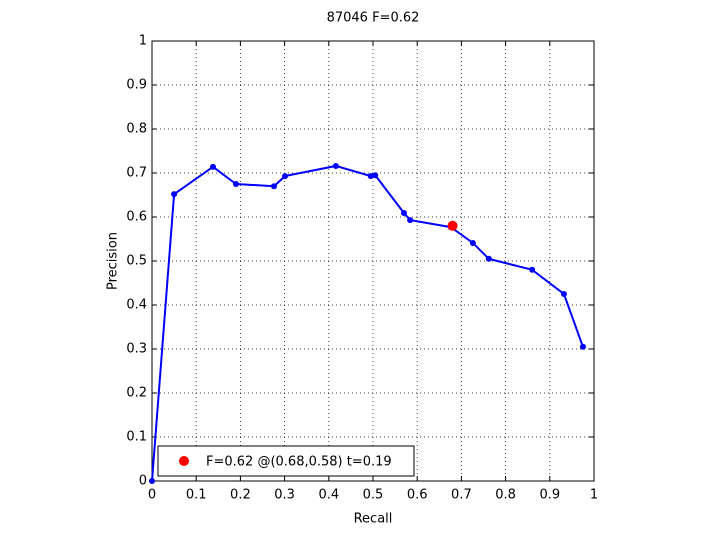  What do you see at coordinates (136, 129) in the screenshot?
I see `y-tick-label: 0.8` at bounding box center [136, 129].